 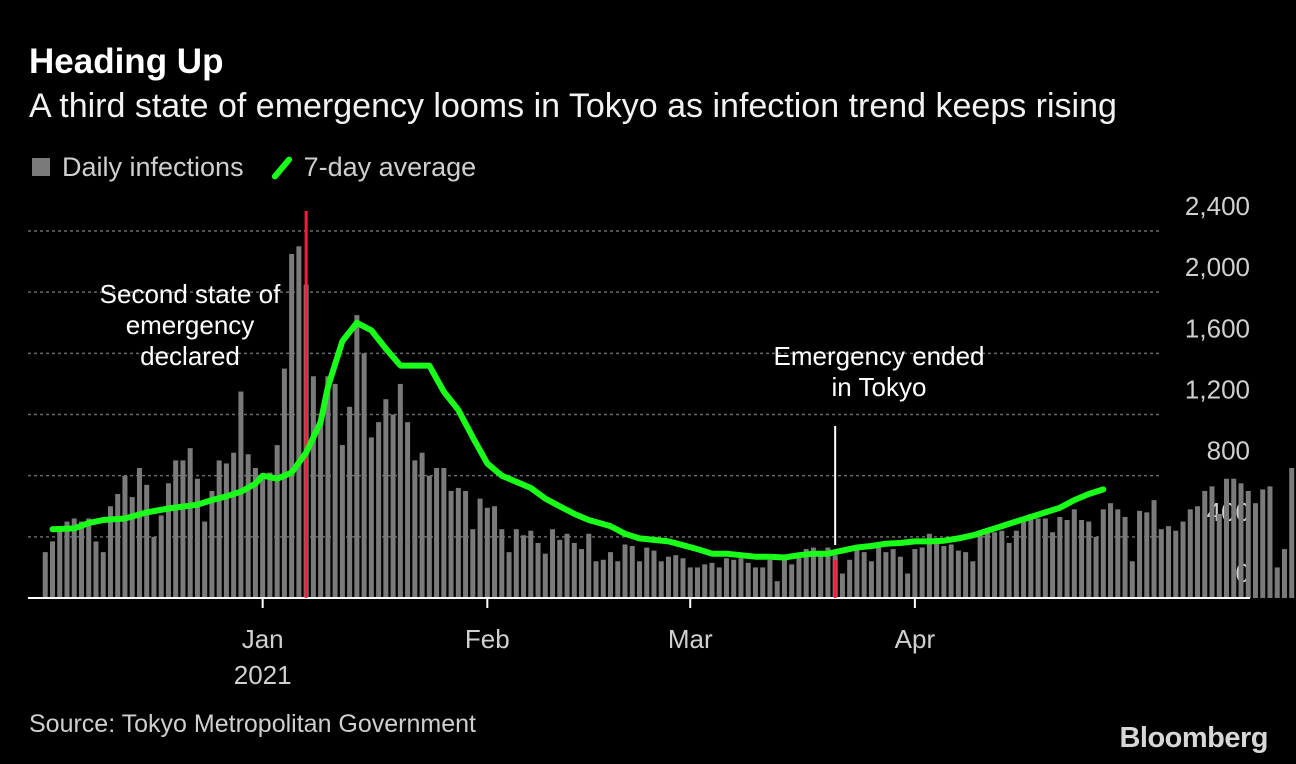 What do you see at coordinates (1217, 267) in the screenshot?
I see `y-tick-label: 2,000` at bounding box center [1217, 267].